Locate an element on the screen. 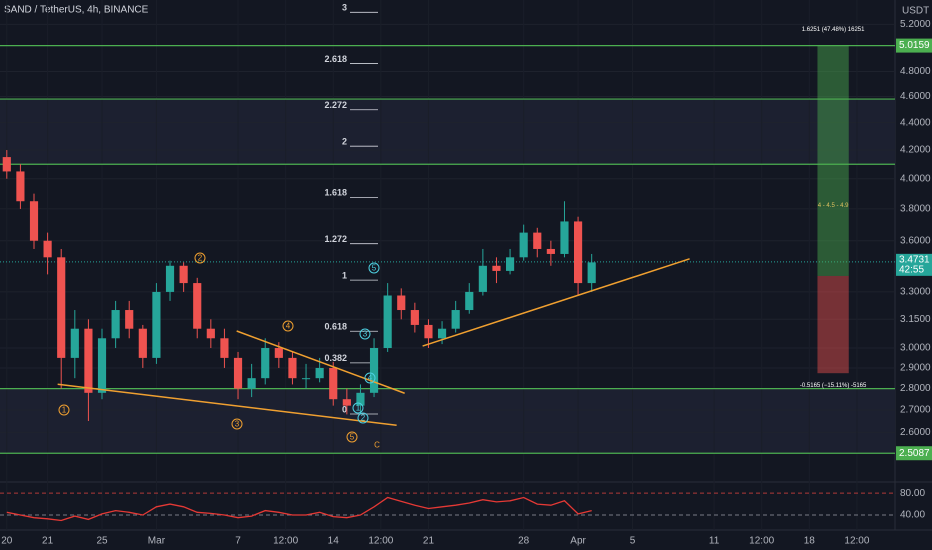 The width and height of the screenshot is (932, 550). position-stop-label: -0.5165 (−15.11%) -5165 is located at coordinates (833, 386).